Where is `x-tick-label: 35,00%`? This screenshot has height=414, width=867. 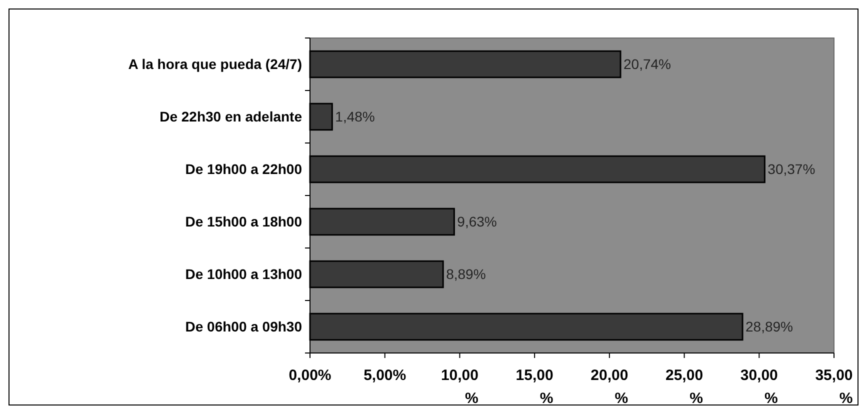
x-tick-label: 35,00% is located at coordinates (834, 387).